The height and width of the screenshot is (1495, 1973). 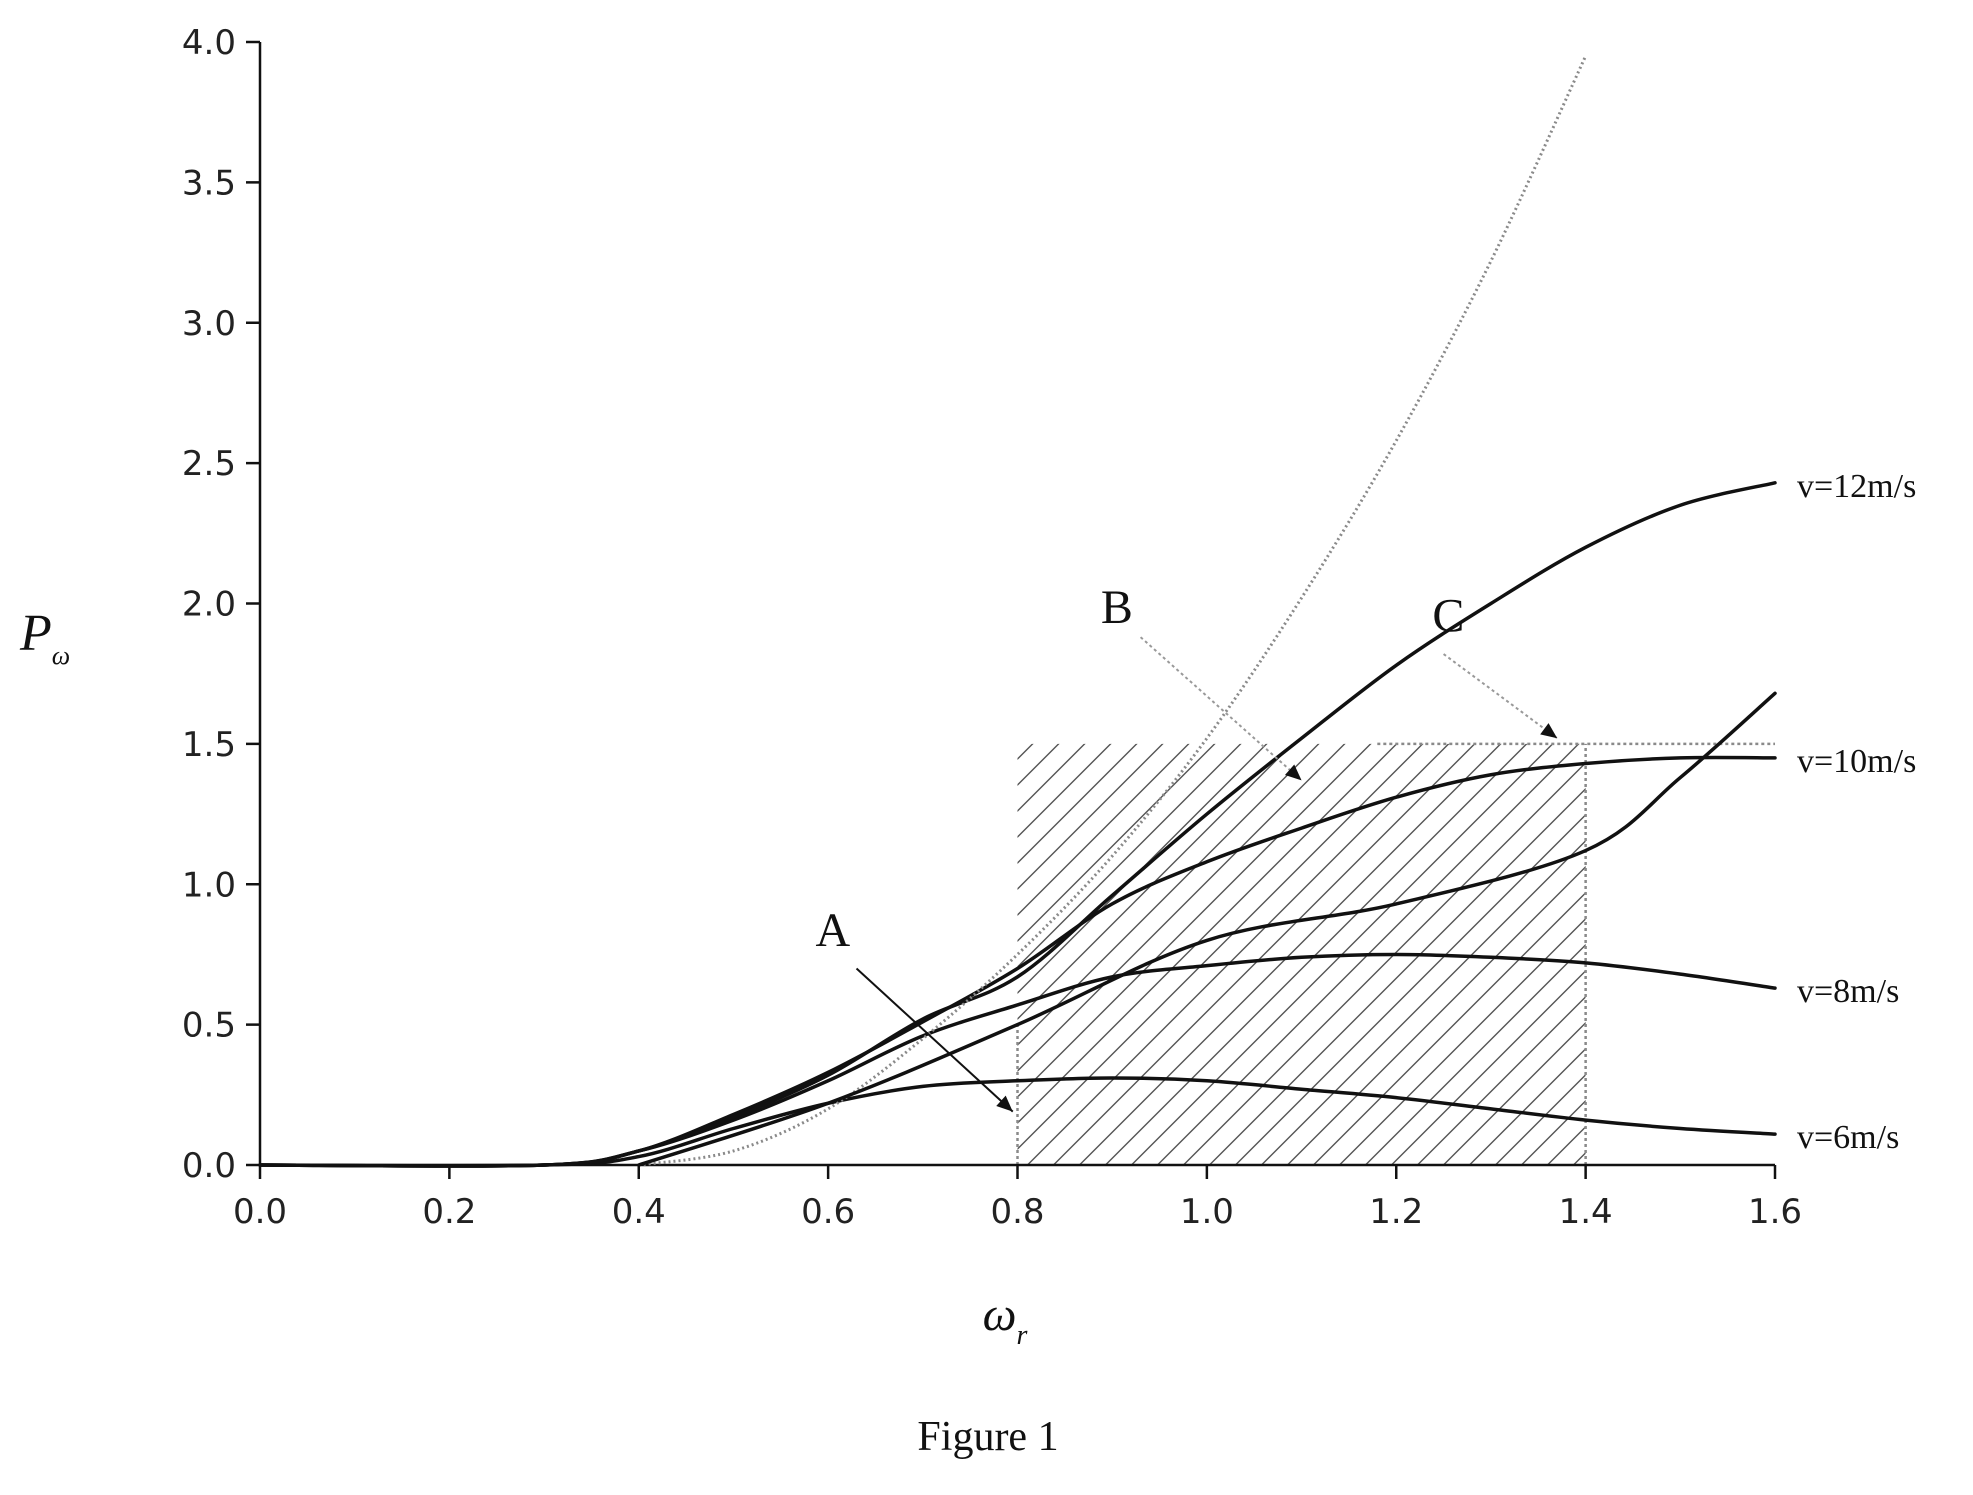 I want to click on y-tick-label: 0.5, so click(x=209, y=1026).